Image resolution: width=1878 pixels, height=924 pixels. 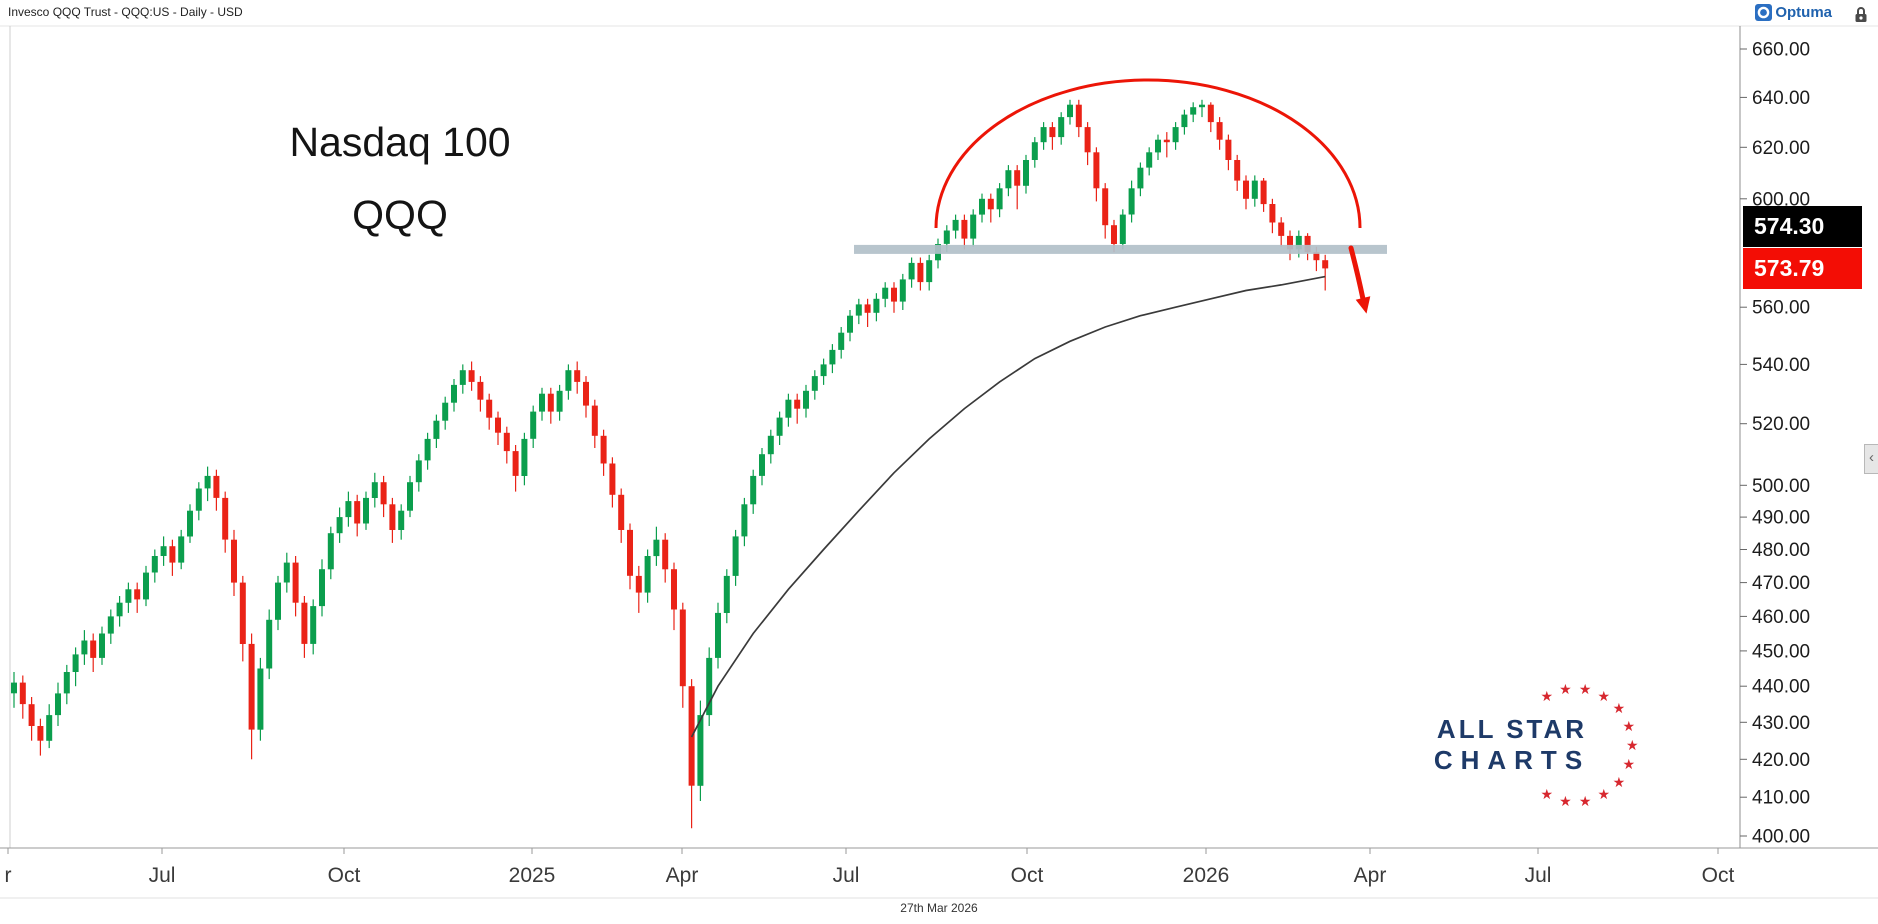 What do you see at coordinates (400, 179) in the screenshot?
I see `chart-annotation-title: Nasdaq 100 QQQ` at bounding box center [400, 179].